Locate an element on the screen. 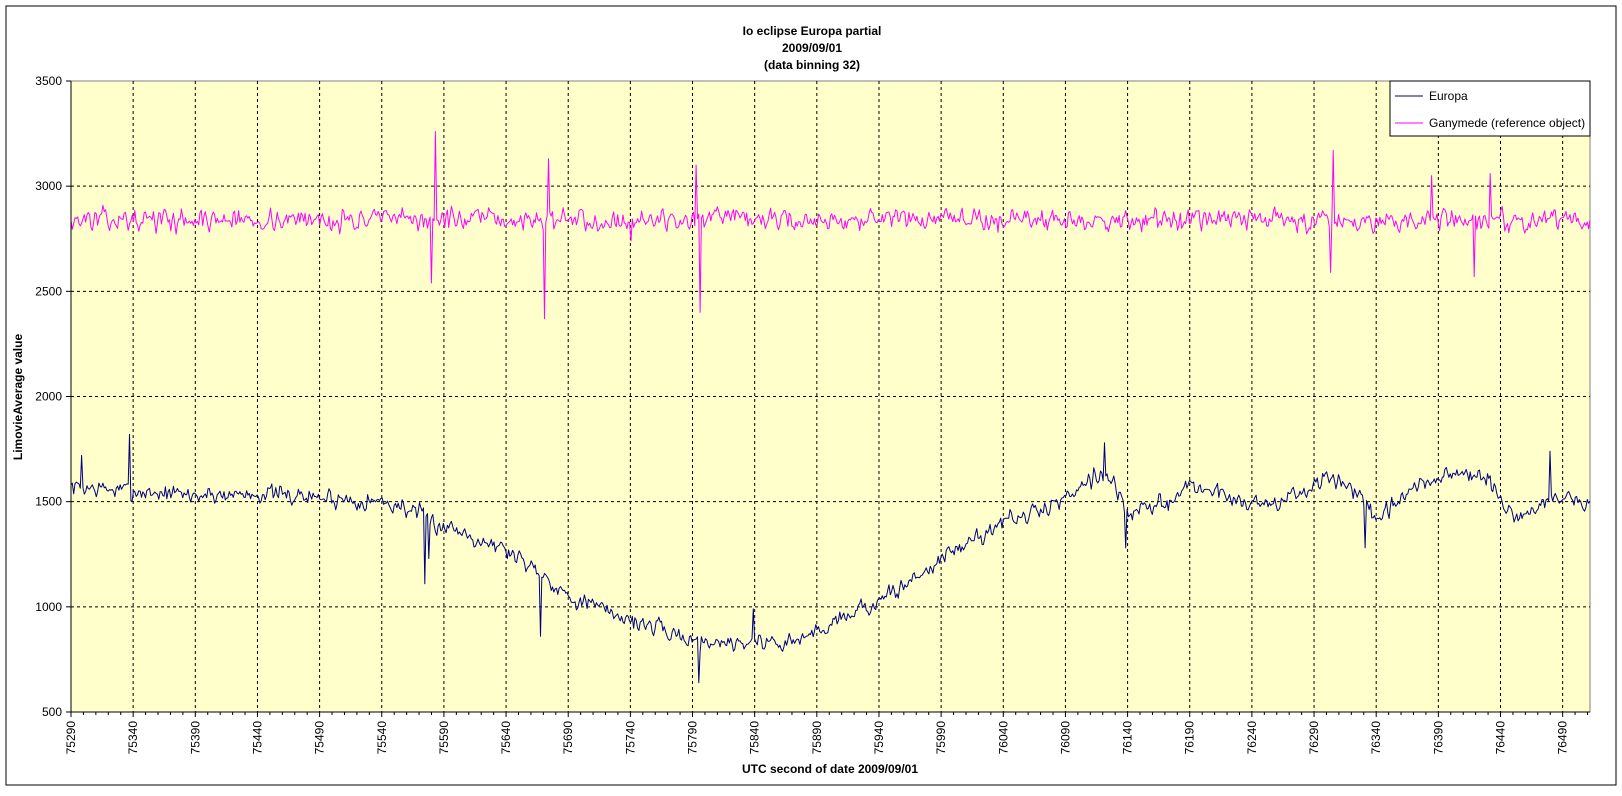  x-tick-label: 75990 is located at coordinates (941, 738).